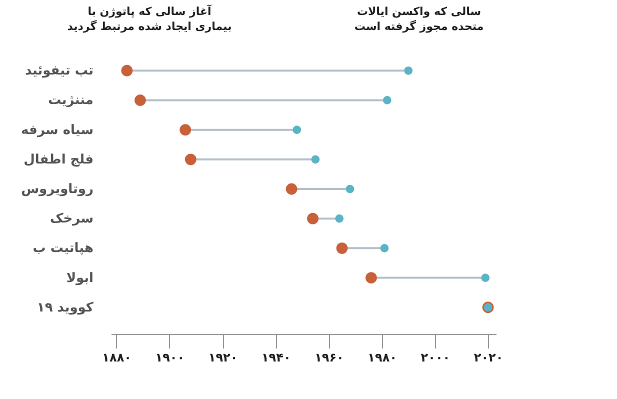  I want to click on y-tick-label: فلج اطفال, so click(59, 160).